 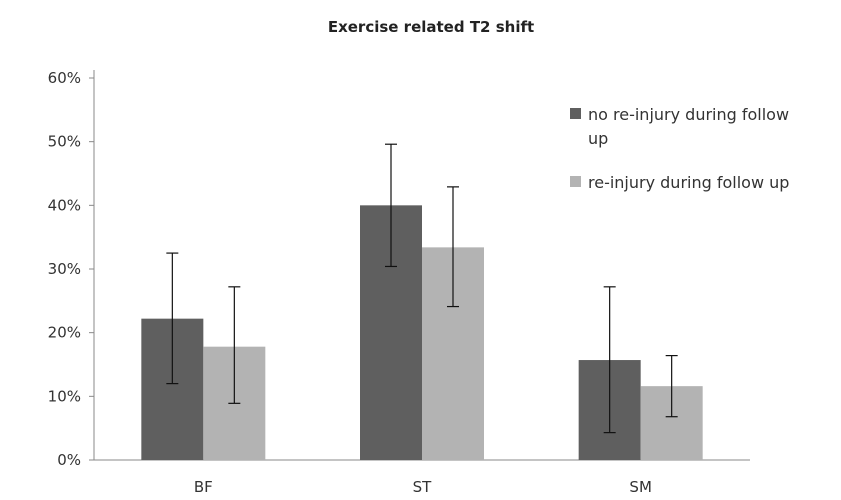 I want to click on y-tick-label: 10%, so click(x=64, y=396).